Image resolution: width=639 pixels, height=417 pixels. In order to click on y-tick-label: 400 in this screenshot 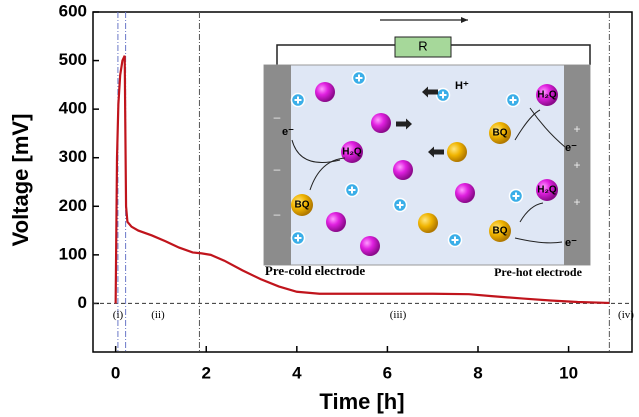, I will do `click(73, 108)`.